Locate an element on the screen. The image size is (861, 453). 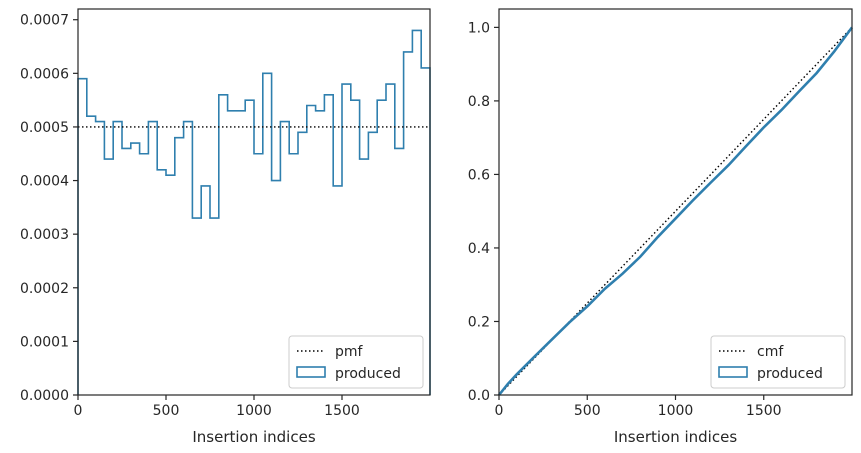
y-tick-label: 0.0006 is located at coordinates (44, 74).